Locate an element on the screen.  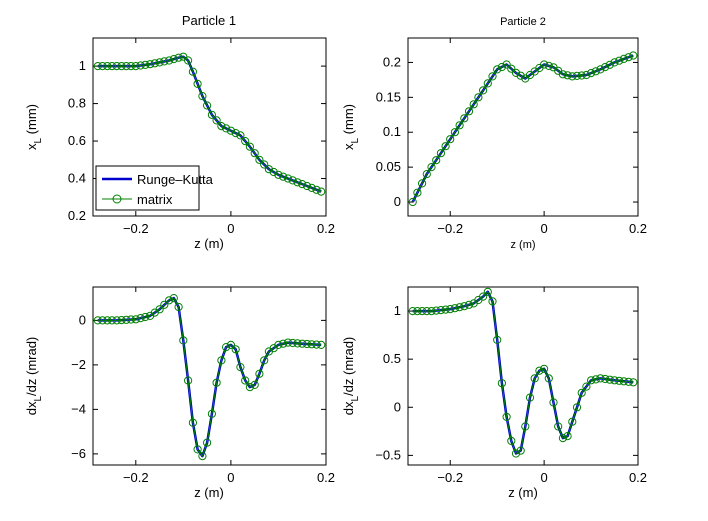
y-axis-label-subscript: L is located at coordinates (355, 399).